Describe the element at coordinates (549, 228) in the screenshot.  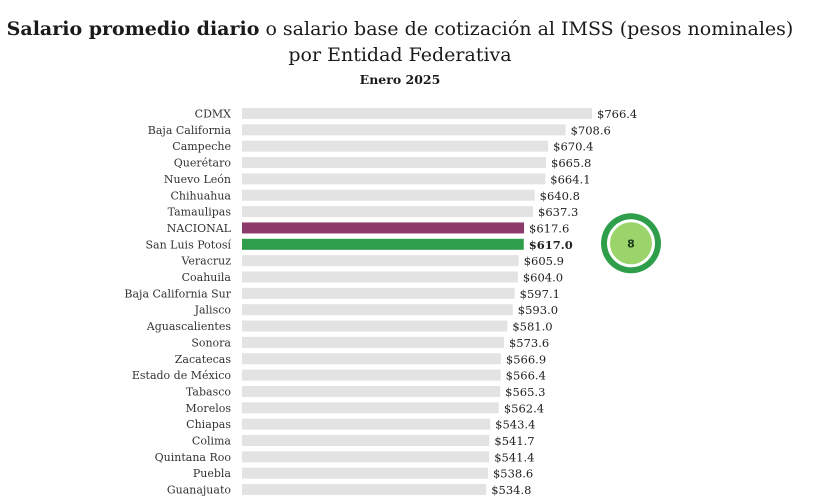
I see `value-label: $617.6` at that location.